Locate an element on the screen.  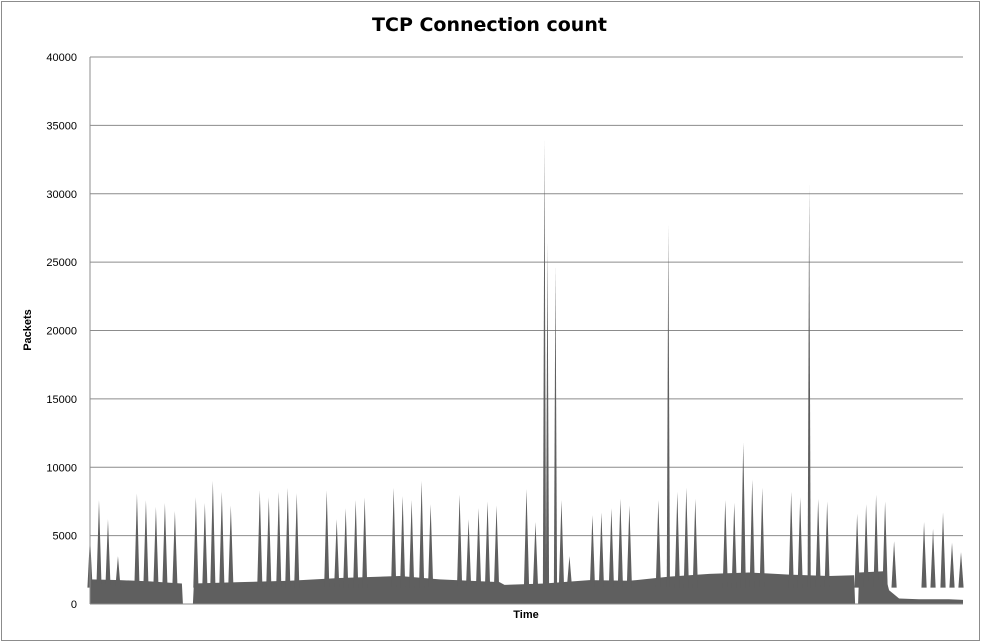
y-tick-label: 30000 is located at coordinates (61, 195).